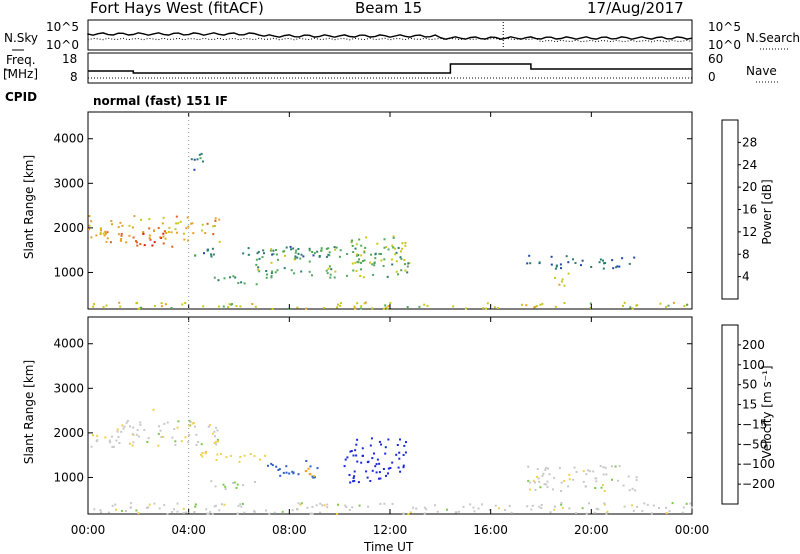 This screenshot has width=800, height=554. What do you see at coordinates (591, 530) in the screenshot?
I see `x-tick-label: 20:00` at bounding box center [591, 530].